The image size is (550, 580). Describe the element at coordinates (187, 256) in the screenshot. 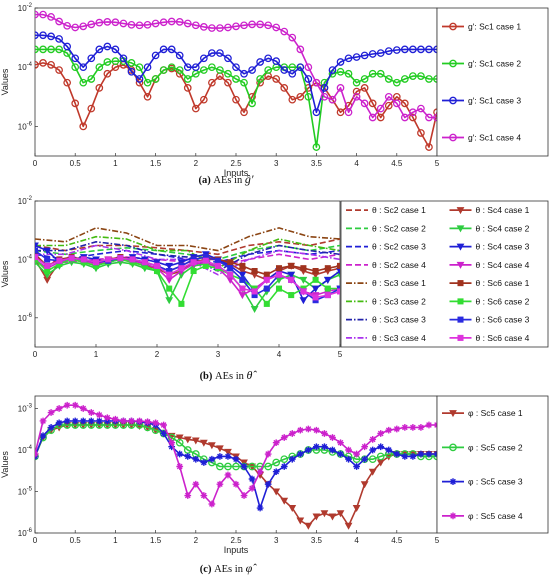

I see `series-line` at that location.